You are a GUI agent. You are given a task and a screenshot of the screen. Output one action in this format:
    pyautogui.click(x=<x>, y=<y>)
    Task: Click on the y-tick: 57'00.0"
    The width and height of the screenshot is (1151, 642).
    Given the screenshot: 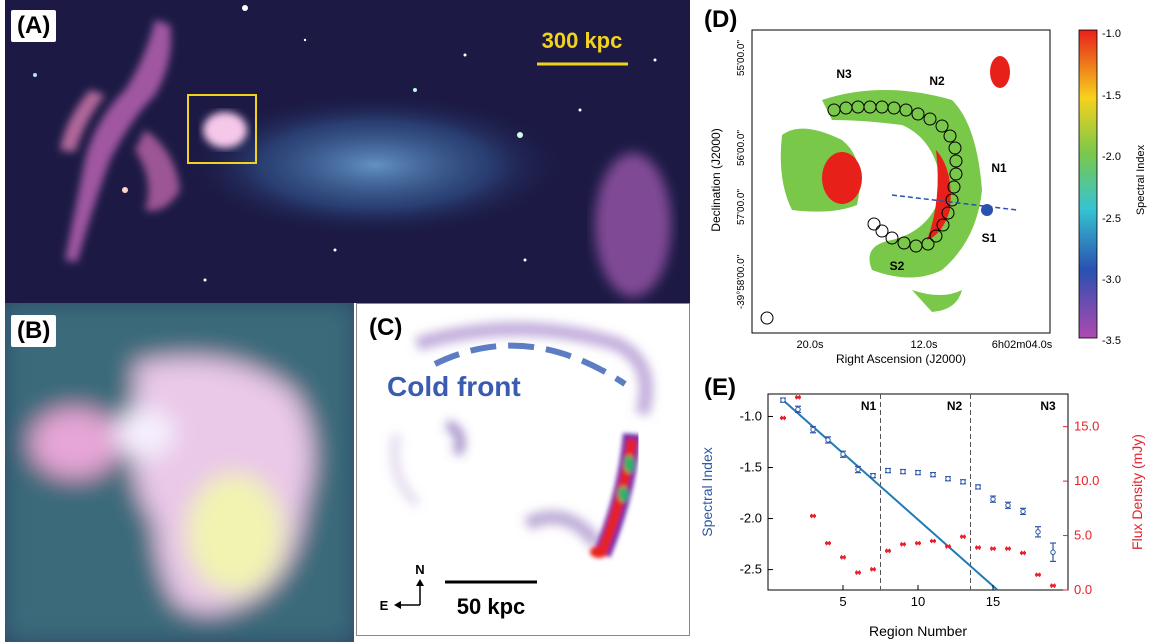 What is the action you would take?
    pyautogui.click(x=741, y=207)
    